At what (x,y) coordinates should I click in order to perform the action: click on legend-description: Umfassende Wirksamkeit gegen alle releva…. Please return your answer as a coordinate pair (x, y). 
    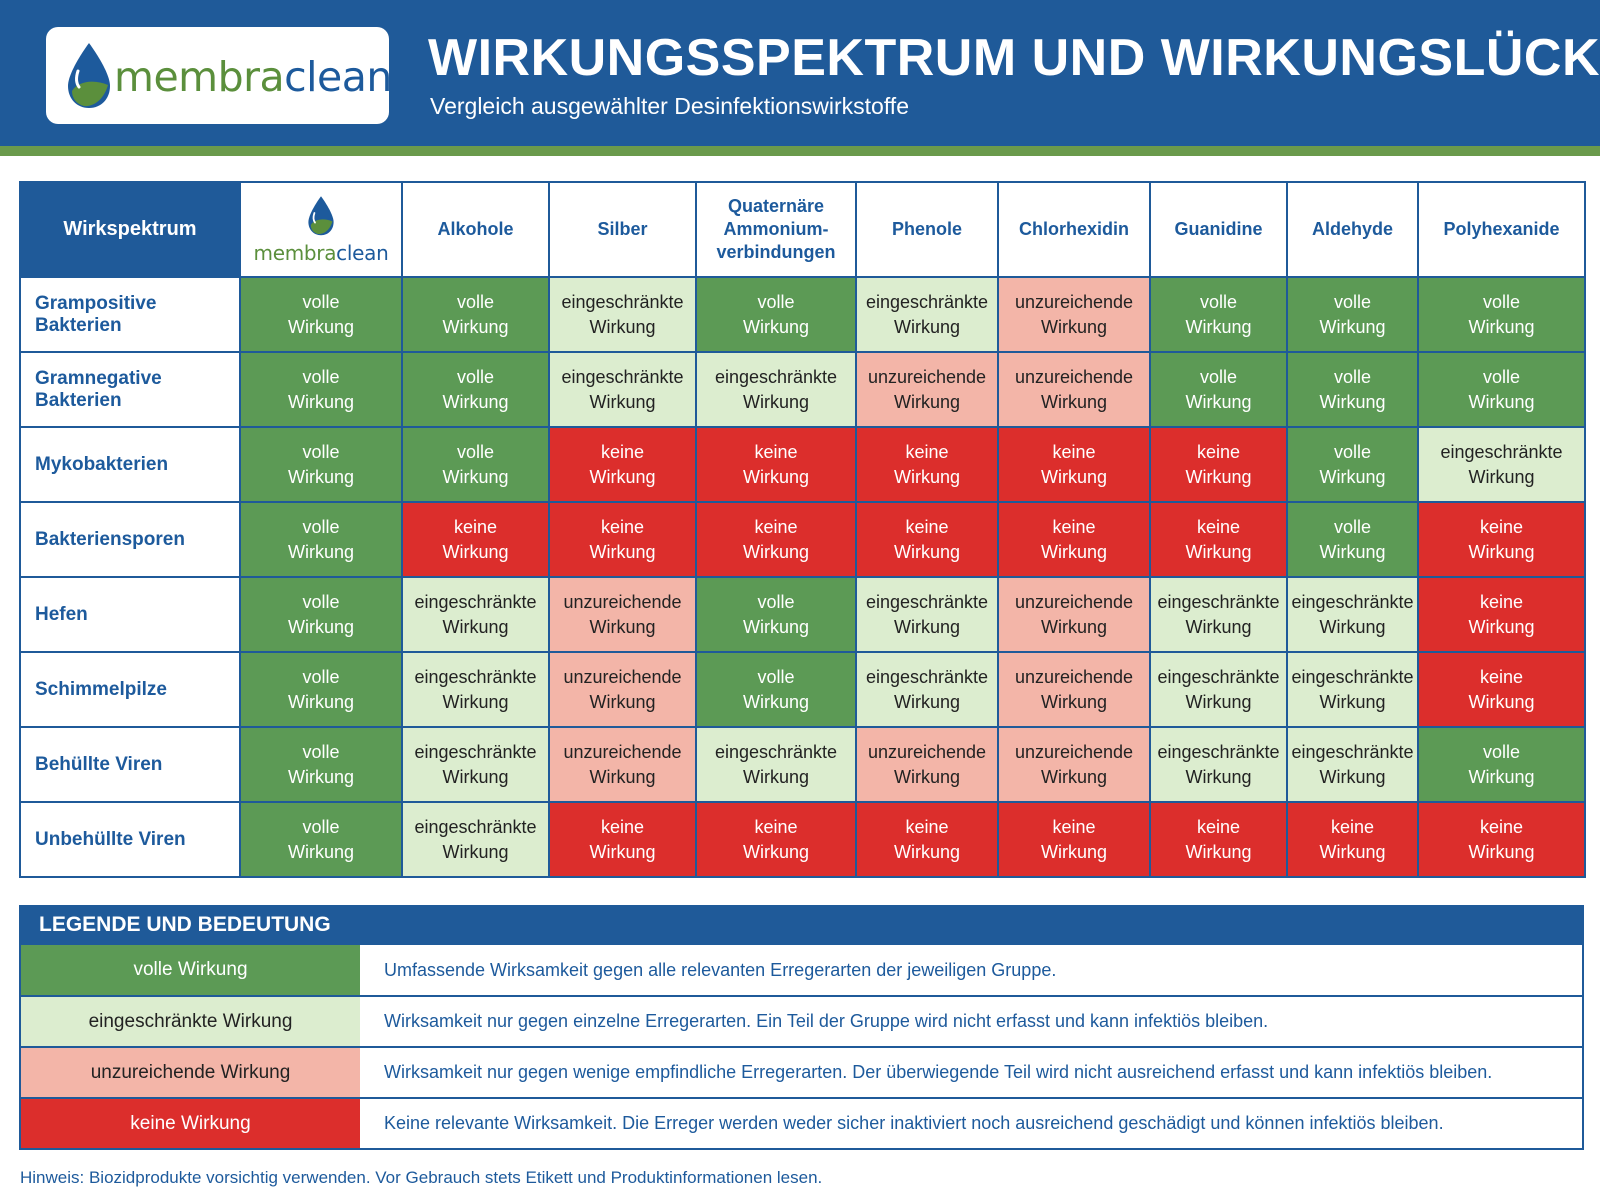
    Looking at the image, I should click on (971, 971).